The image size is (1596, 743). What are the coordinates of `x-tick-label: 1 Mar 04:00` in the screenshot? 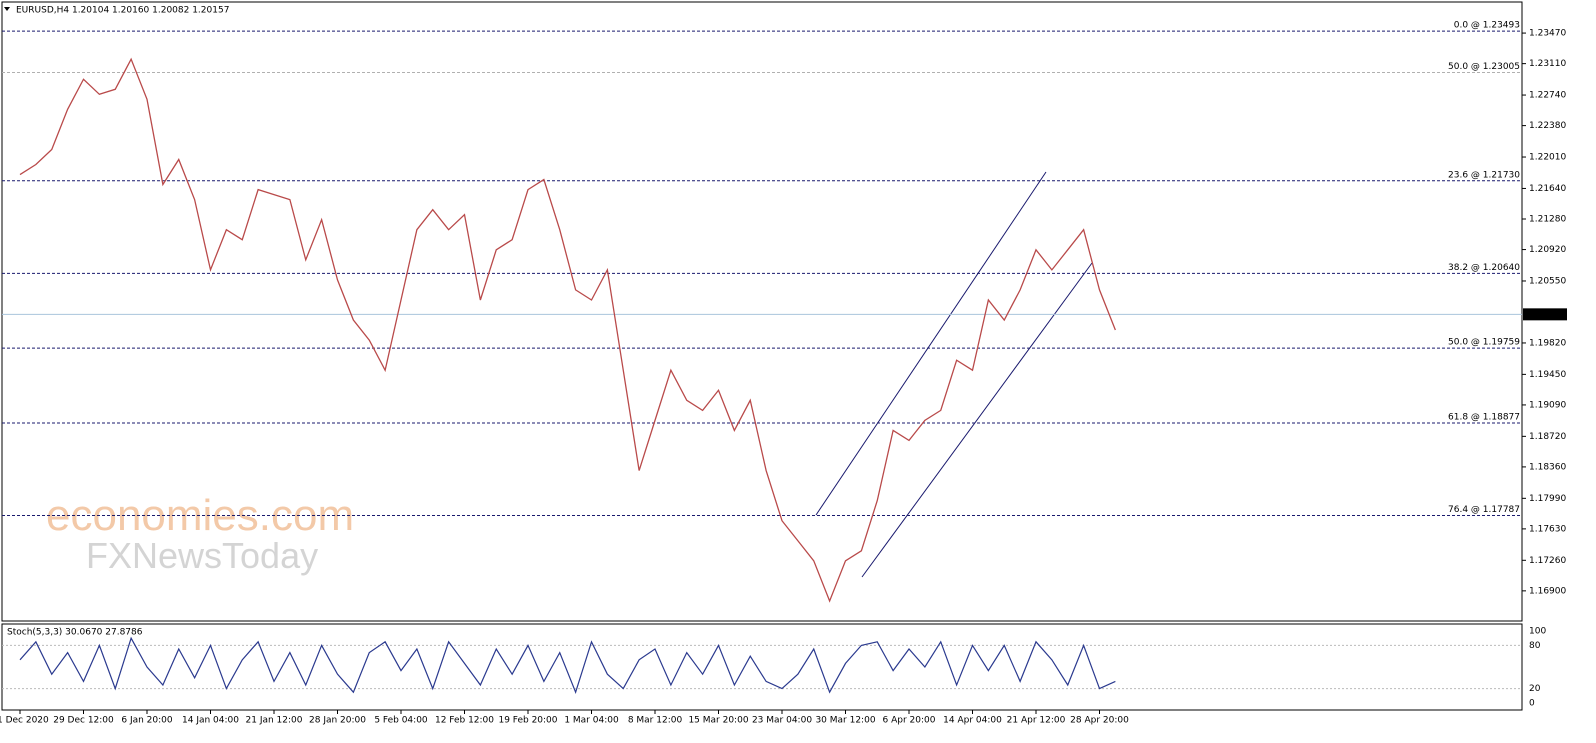 It's located at (591, 721).